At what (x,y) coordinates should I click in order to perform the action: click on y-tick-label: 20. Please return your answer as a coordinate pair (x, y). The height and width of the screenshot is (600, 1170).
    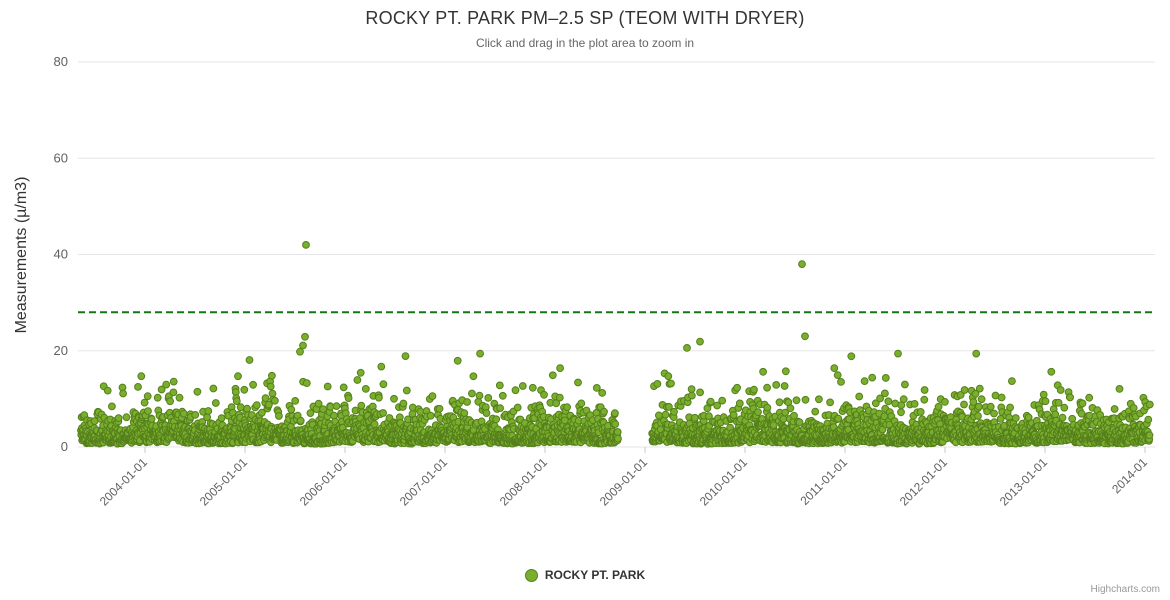
    Looking at the image, I should click on (61, 350).